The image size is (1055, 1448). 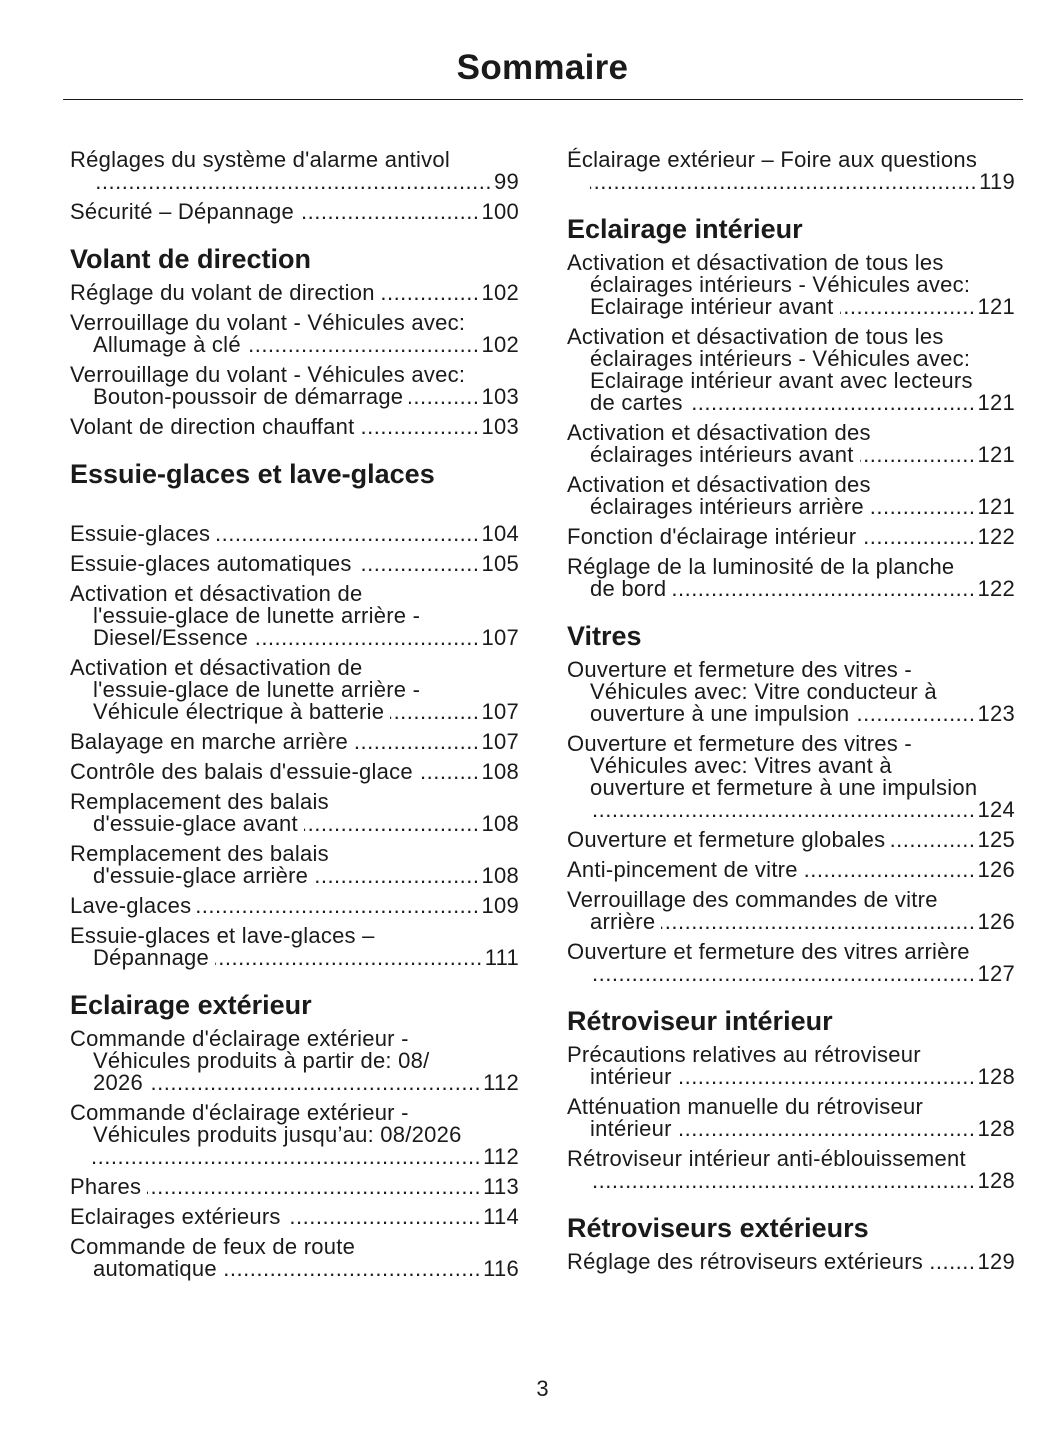 I want to click on toc-entry-text: Eclairage intérieur avant, so click(x=712, y=306).